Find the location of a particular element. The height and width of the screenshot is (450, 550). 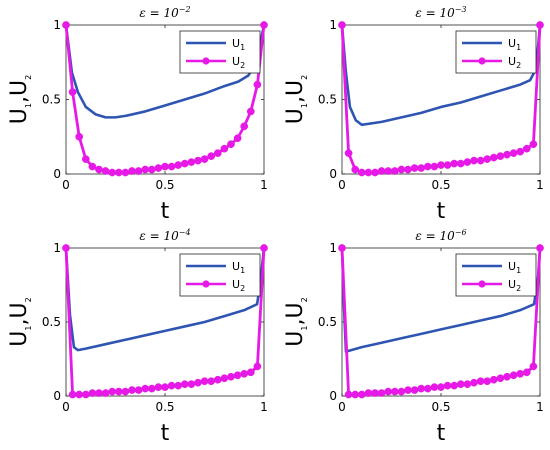

x-tick-label: 0 is located at coordinates (66, 407).